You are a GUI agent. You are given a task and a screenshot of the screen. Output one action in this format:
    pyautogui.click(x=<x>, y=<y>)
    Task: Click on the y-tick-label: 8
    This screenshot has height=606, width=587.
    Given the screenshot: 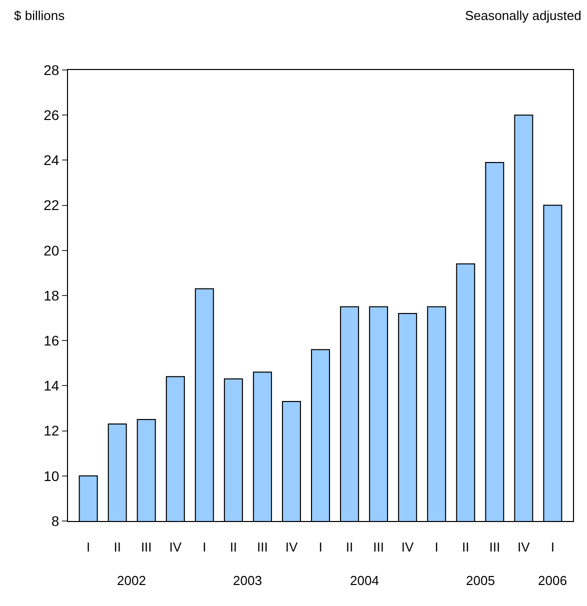 What is the action you would take?
    pyautogui.click(x=55, y=520)
    